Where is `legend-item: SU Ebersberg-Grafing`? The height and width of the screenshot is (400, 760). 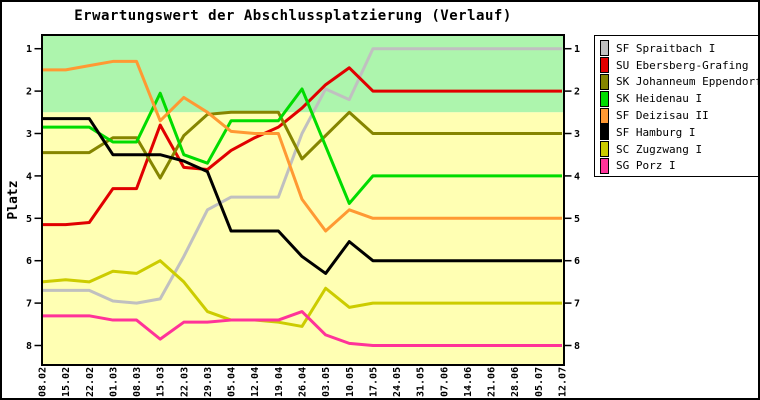 legend-item: SU Ebersberg-Grafing is located at coordinates (679, 65).